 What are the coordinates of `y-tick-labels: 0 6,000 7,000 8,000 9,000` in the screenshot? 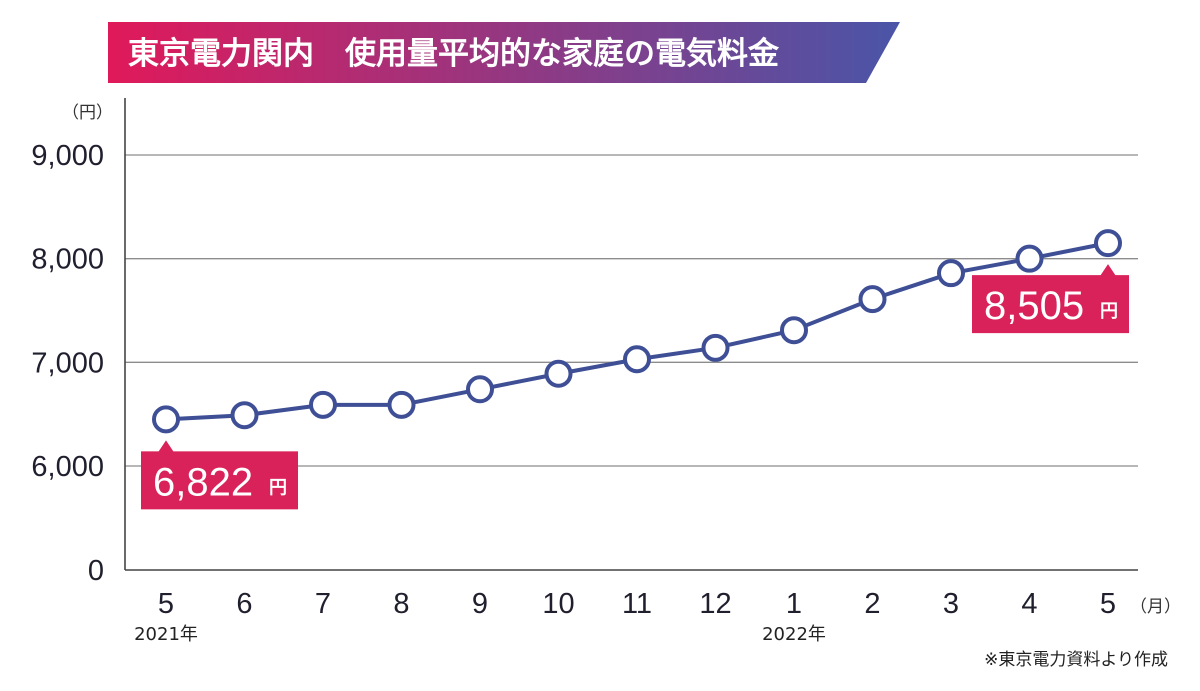 It's located at (67, 363).